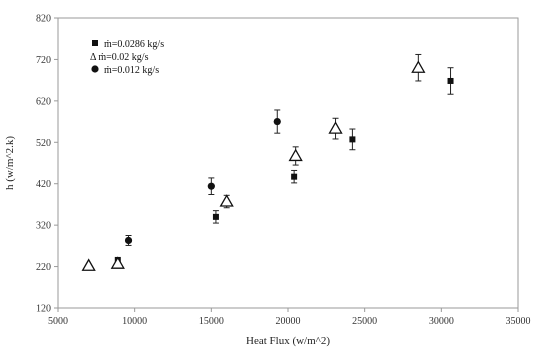 This screenshot has width=535, height=351. Describe the element at coordinates (288, 341) in the screenshot. I see `x-axis-title: Heat Flux (w/m^2)` at that location.